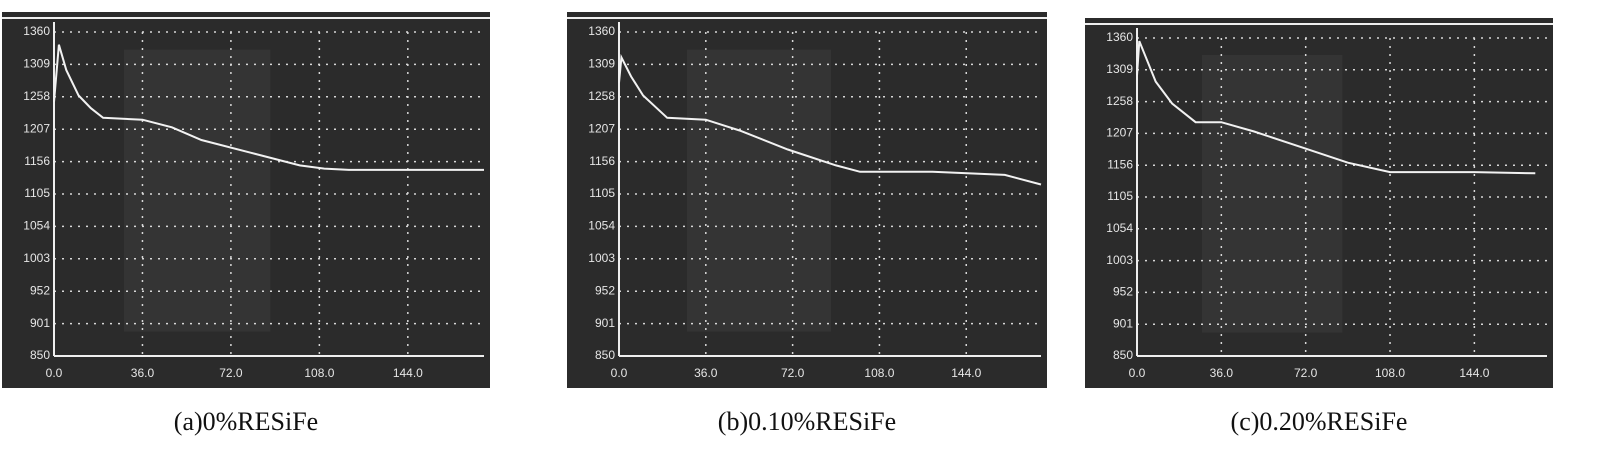 This screenshot has width=1619, height=468. I want to click on caption: (b)0.10%RESiFe, so click(807, 421).